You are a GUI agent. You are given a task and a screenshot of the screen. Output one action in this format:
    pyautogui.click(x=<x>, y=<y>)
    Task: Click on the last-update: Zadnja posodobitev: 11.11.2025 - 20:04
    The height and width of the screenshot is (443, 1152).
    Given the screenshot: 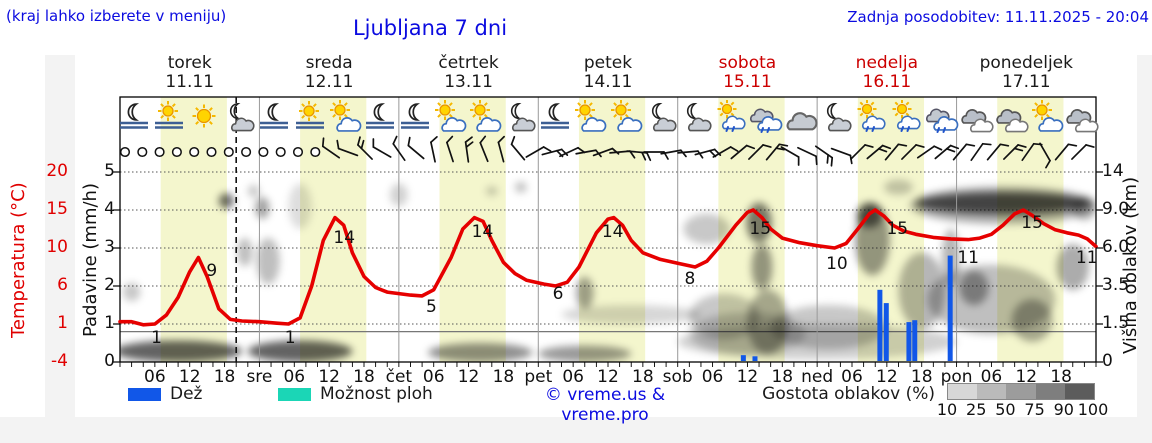 What is the action you would take?
    pyautogui.click(x=998, y=17)
    